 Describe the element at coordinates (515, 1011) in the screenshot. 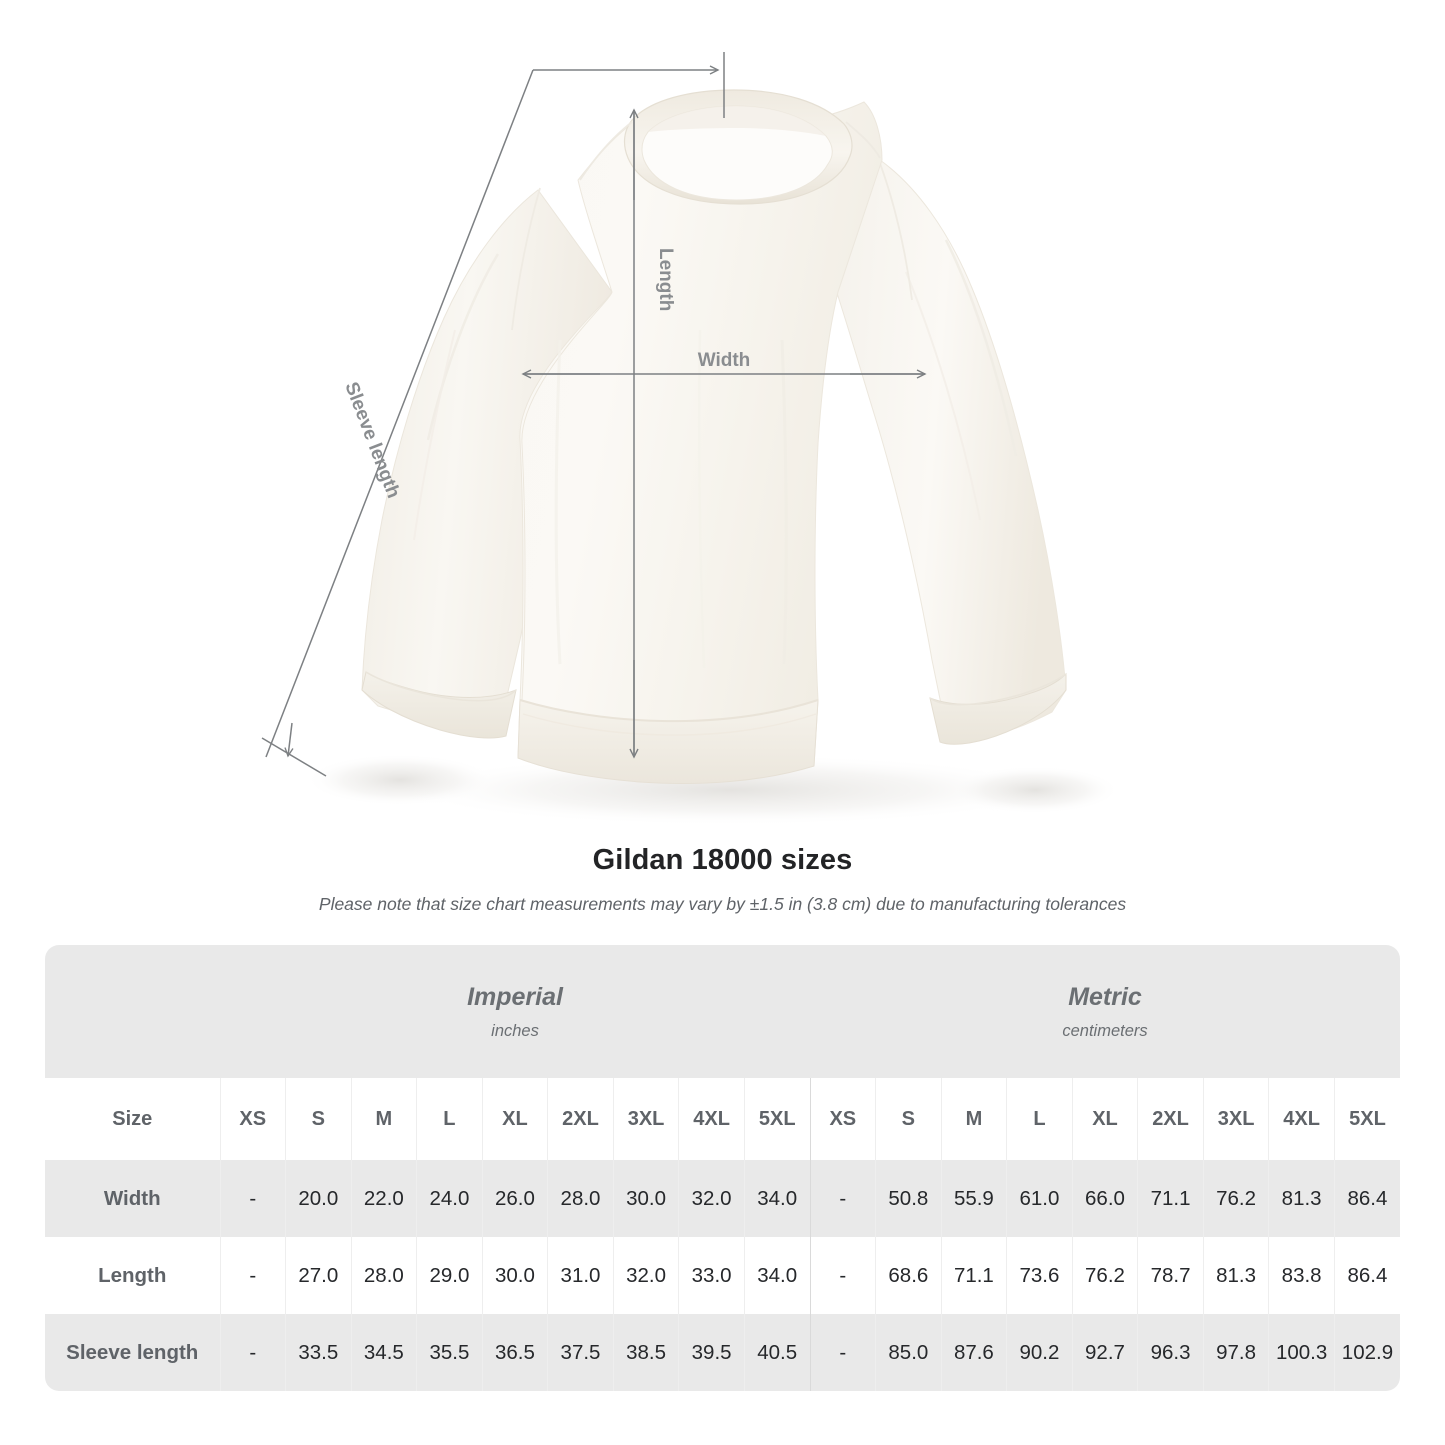

I see `unit-banner-imperial: Imperial inches` at that location.